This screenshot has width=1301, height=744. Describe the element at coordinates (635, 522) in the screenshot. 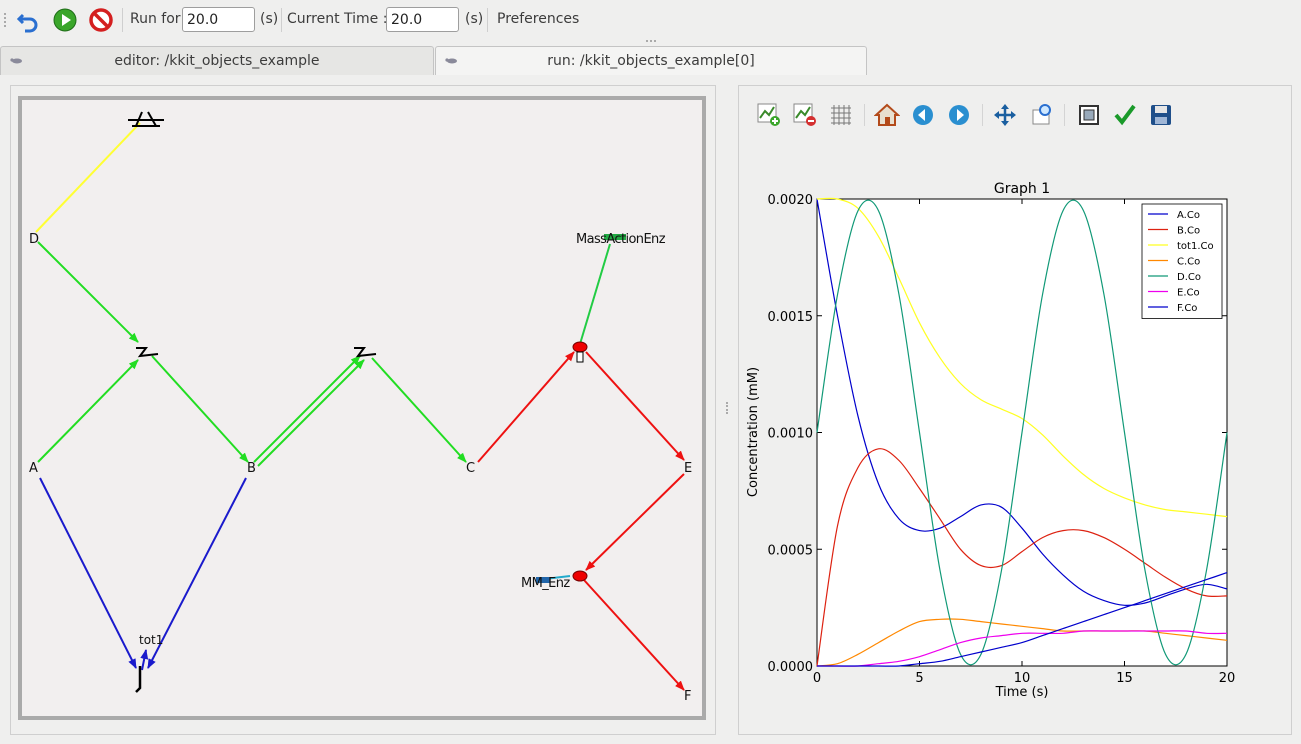

I see `edge-e-to-mmenz` at that location.